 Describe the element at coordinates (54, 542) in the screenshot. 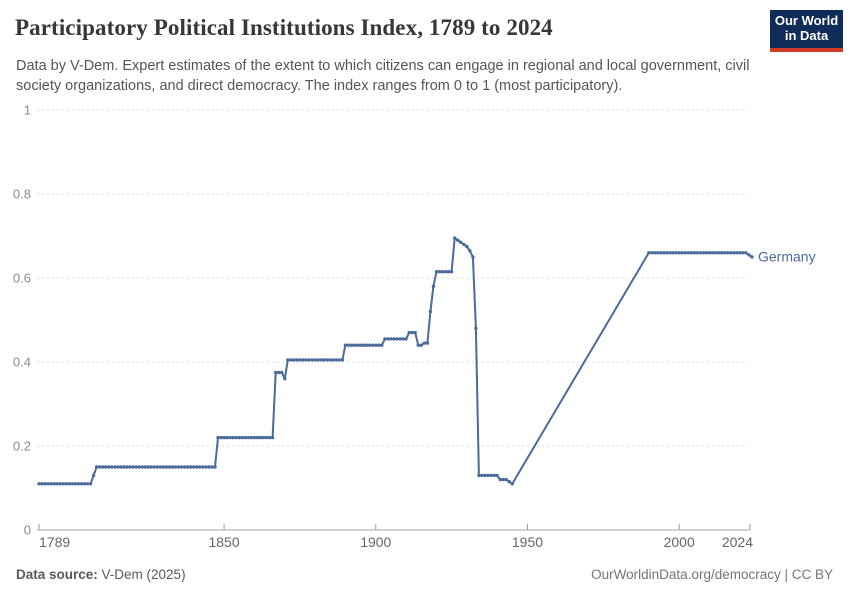

I see `x-axis-tick-label: 1789` at that location.